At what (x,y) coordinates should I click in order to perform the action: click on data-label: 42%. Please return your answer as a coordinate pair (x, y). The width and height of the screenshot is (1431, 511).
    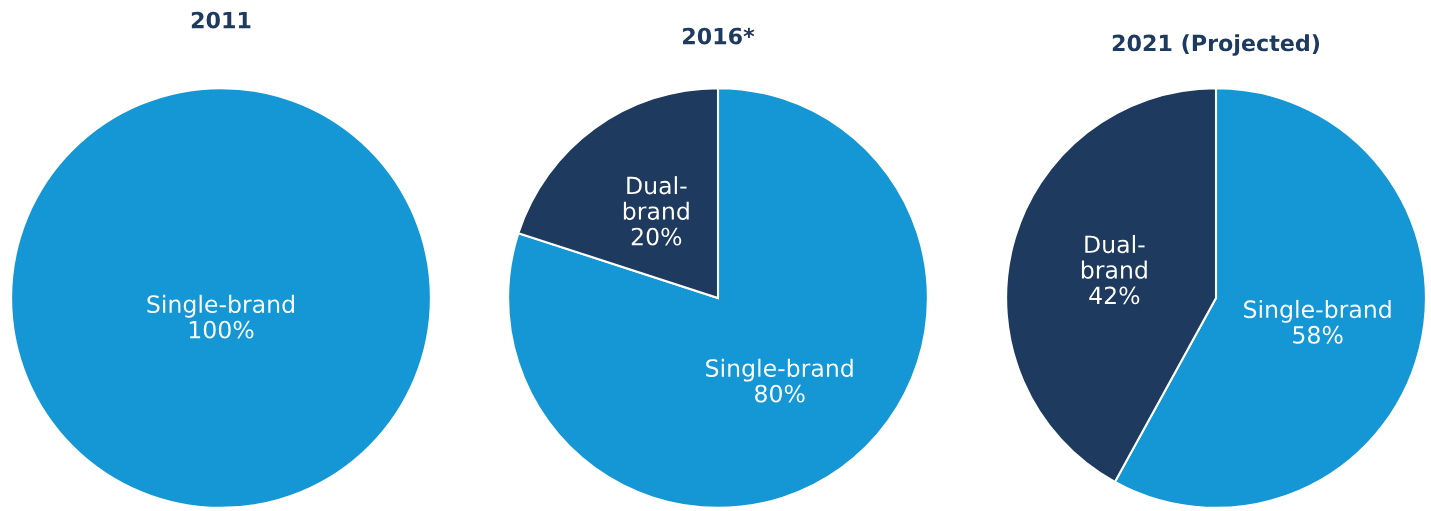
    Looking at the image, I should click on (1114, 295).